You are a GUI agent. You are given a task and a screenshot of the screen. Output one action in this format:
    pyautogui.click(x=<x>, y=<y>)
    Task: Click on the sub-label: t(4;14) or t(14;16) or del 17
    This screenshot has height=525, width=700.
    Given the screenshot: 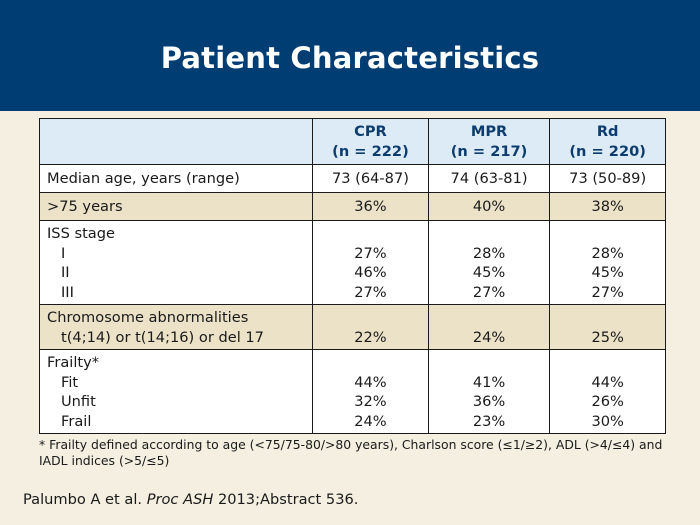 What is the action you would take?
    pyautogui.click(x=162, y=337)
    